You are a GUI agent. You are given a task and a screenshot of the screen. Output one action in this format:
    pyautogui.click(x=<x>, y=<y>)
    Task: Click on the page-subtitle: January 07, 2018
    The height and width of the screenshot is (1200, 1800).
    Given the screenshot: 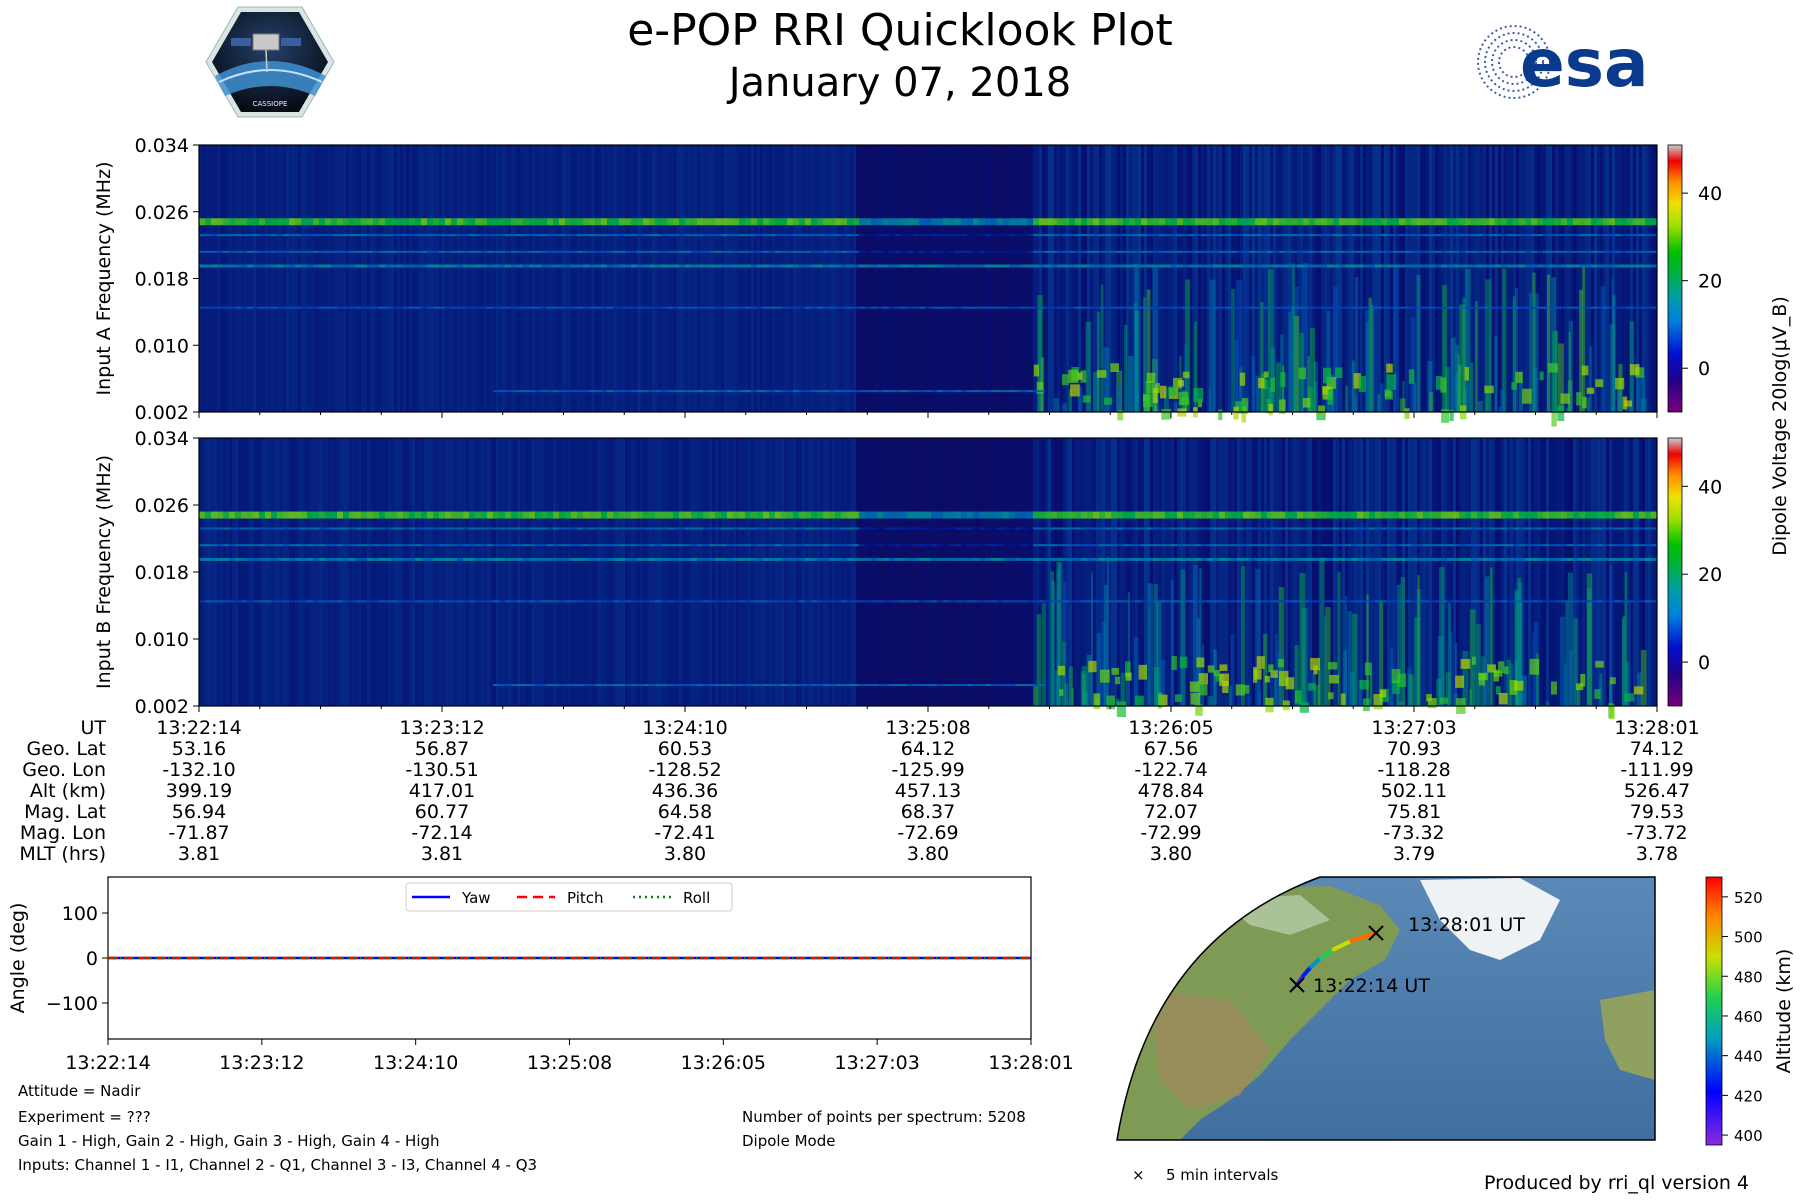 What is the action you would take?
    pyautogui.click(x=900, y=83)
    